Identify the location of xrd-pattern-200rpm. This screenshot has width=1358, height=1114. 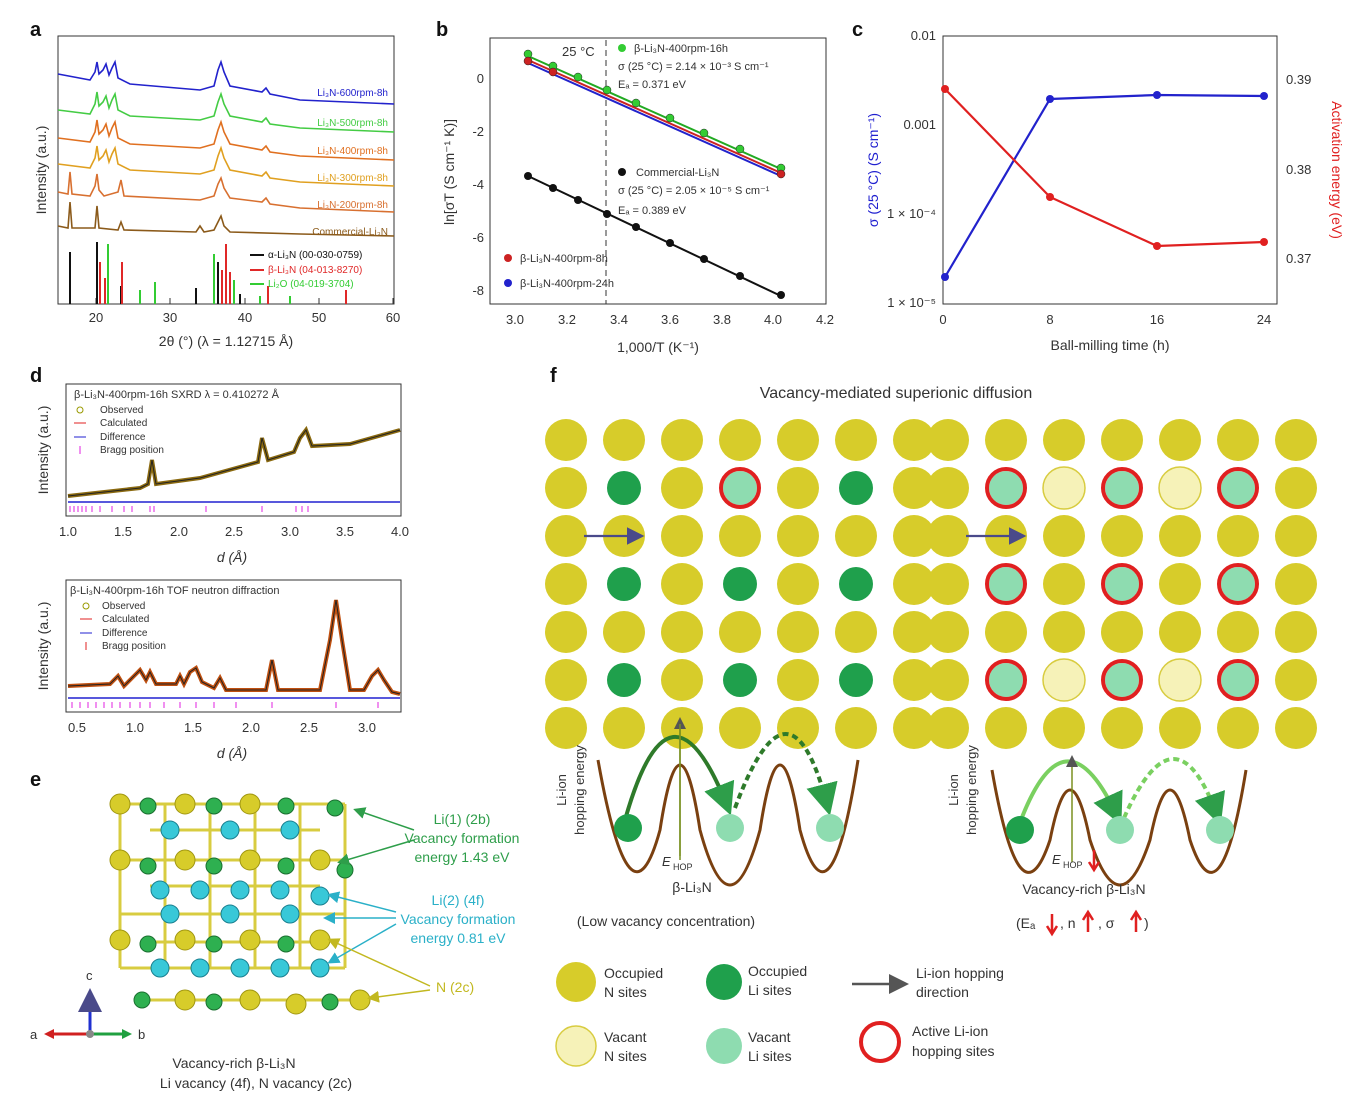
(226, 192).